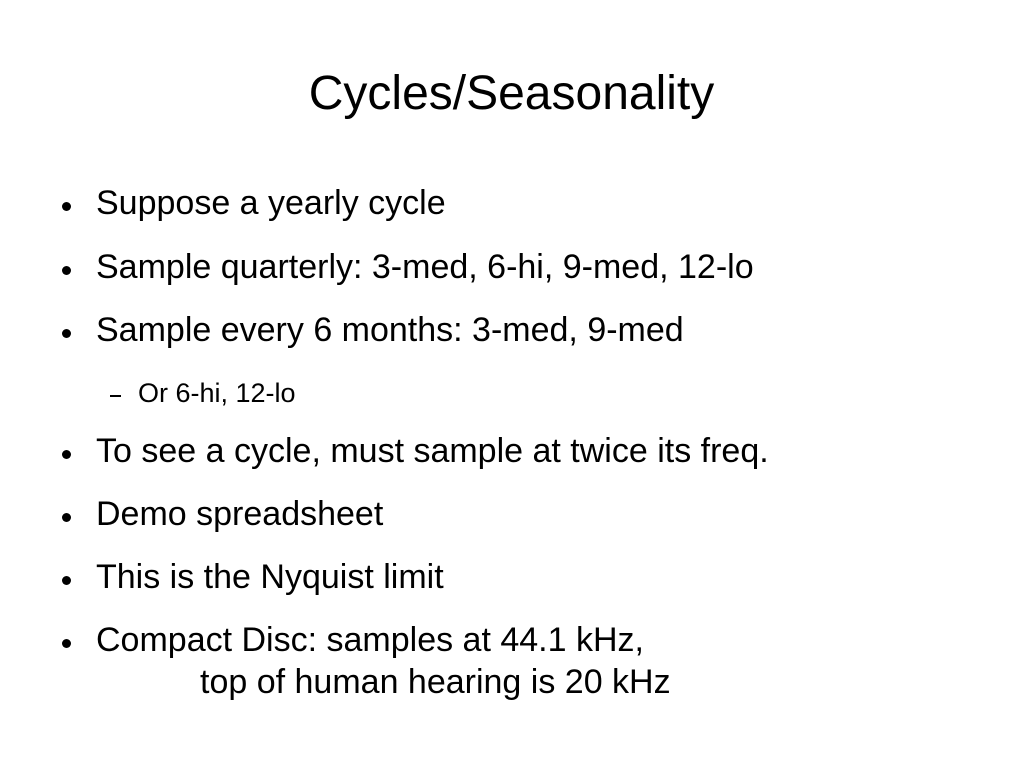 The image size is (1023, 767). I want to click on bullet-dash-icon, so click(115, 396).